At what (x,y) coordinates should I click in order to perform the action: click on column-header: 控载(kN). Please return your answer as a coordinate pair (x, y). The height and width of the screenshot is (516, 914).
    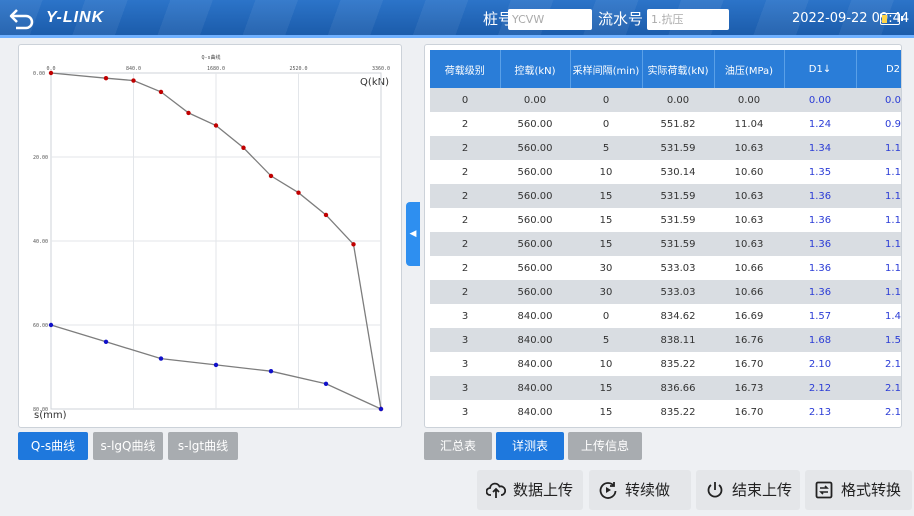
    Looking at the image, I should click on (535, 69).